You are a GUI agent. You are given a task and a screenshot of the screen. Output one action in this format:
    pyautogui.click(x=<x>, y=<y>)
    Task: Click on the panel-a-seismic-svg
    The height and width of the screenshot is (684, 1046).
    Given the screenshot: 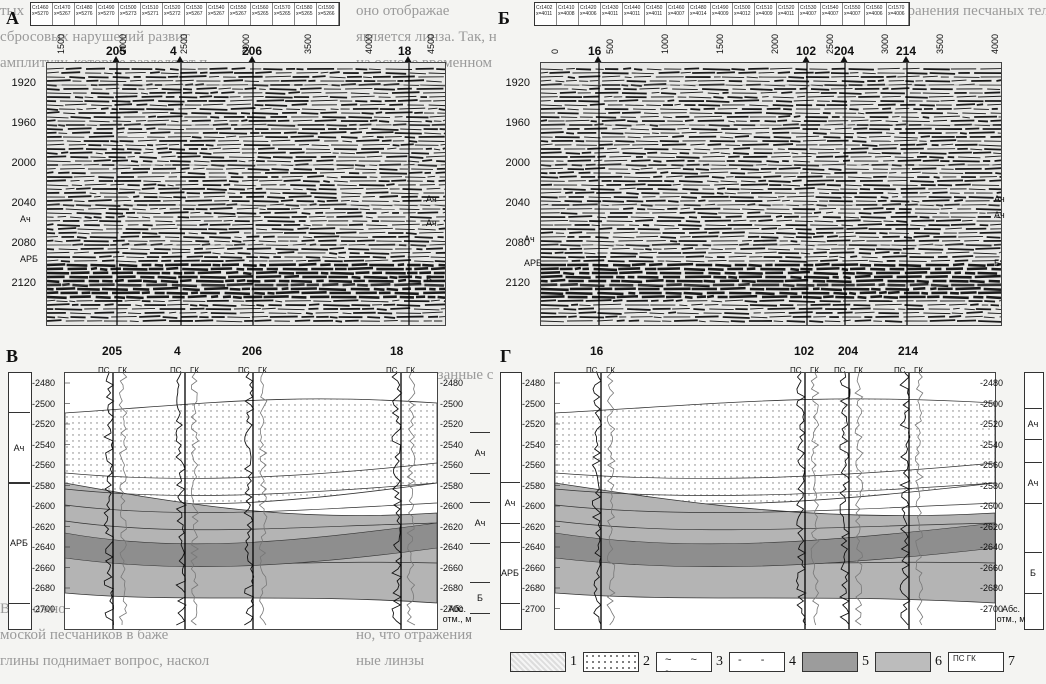 What is the action you would take?
    pyautogui.click(x=246, y=194)
    